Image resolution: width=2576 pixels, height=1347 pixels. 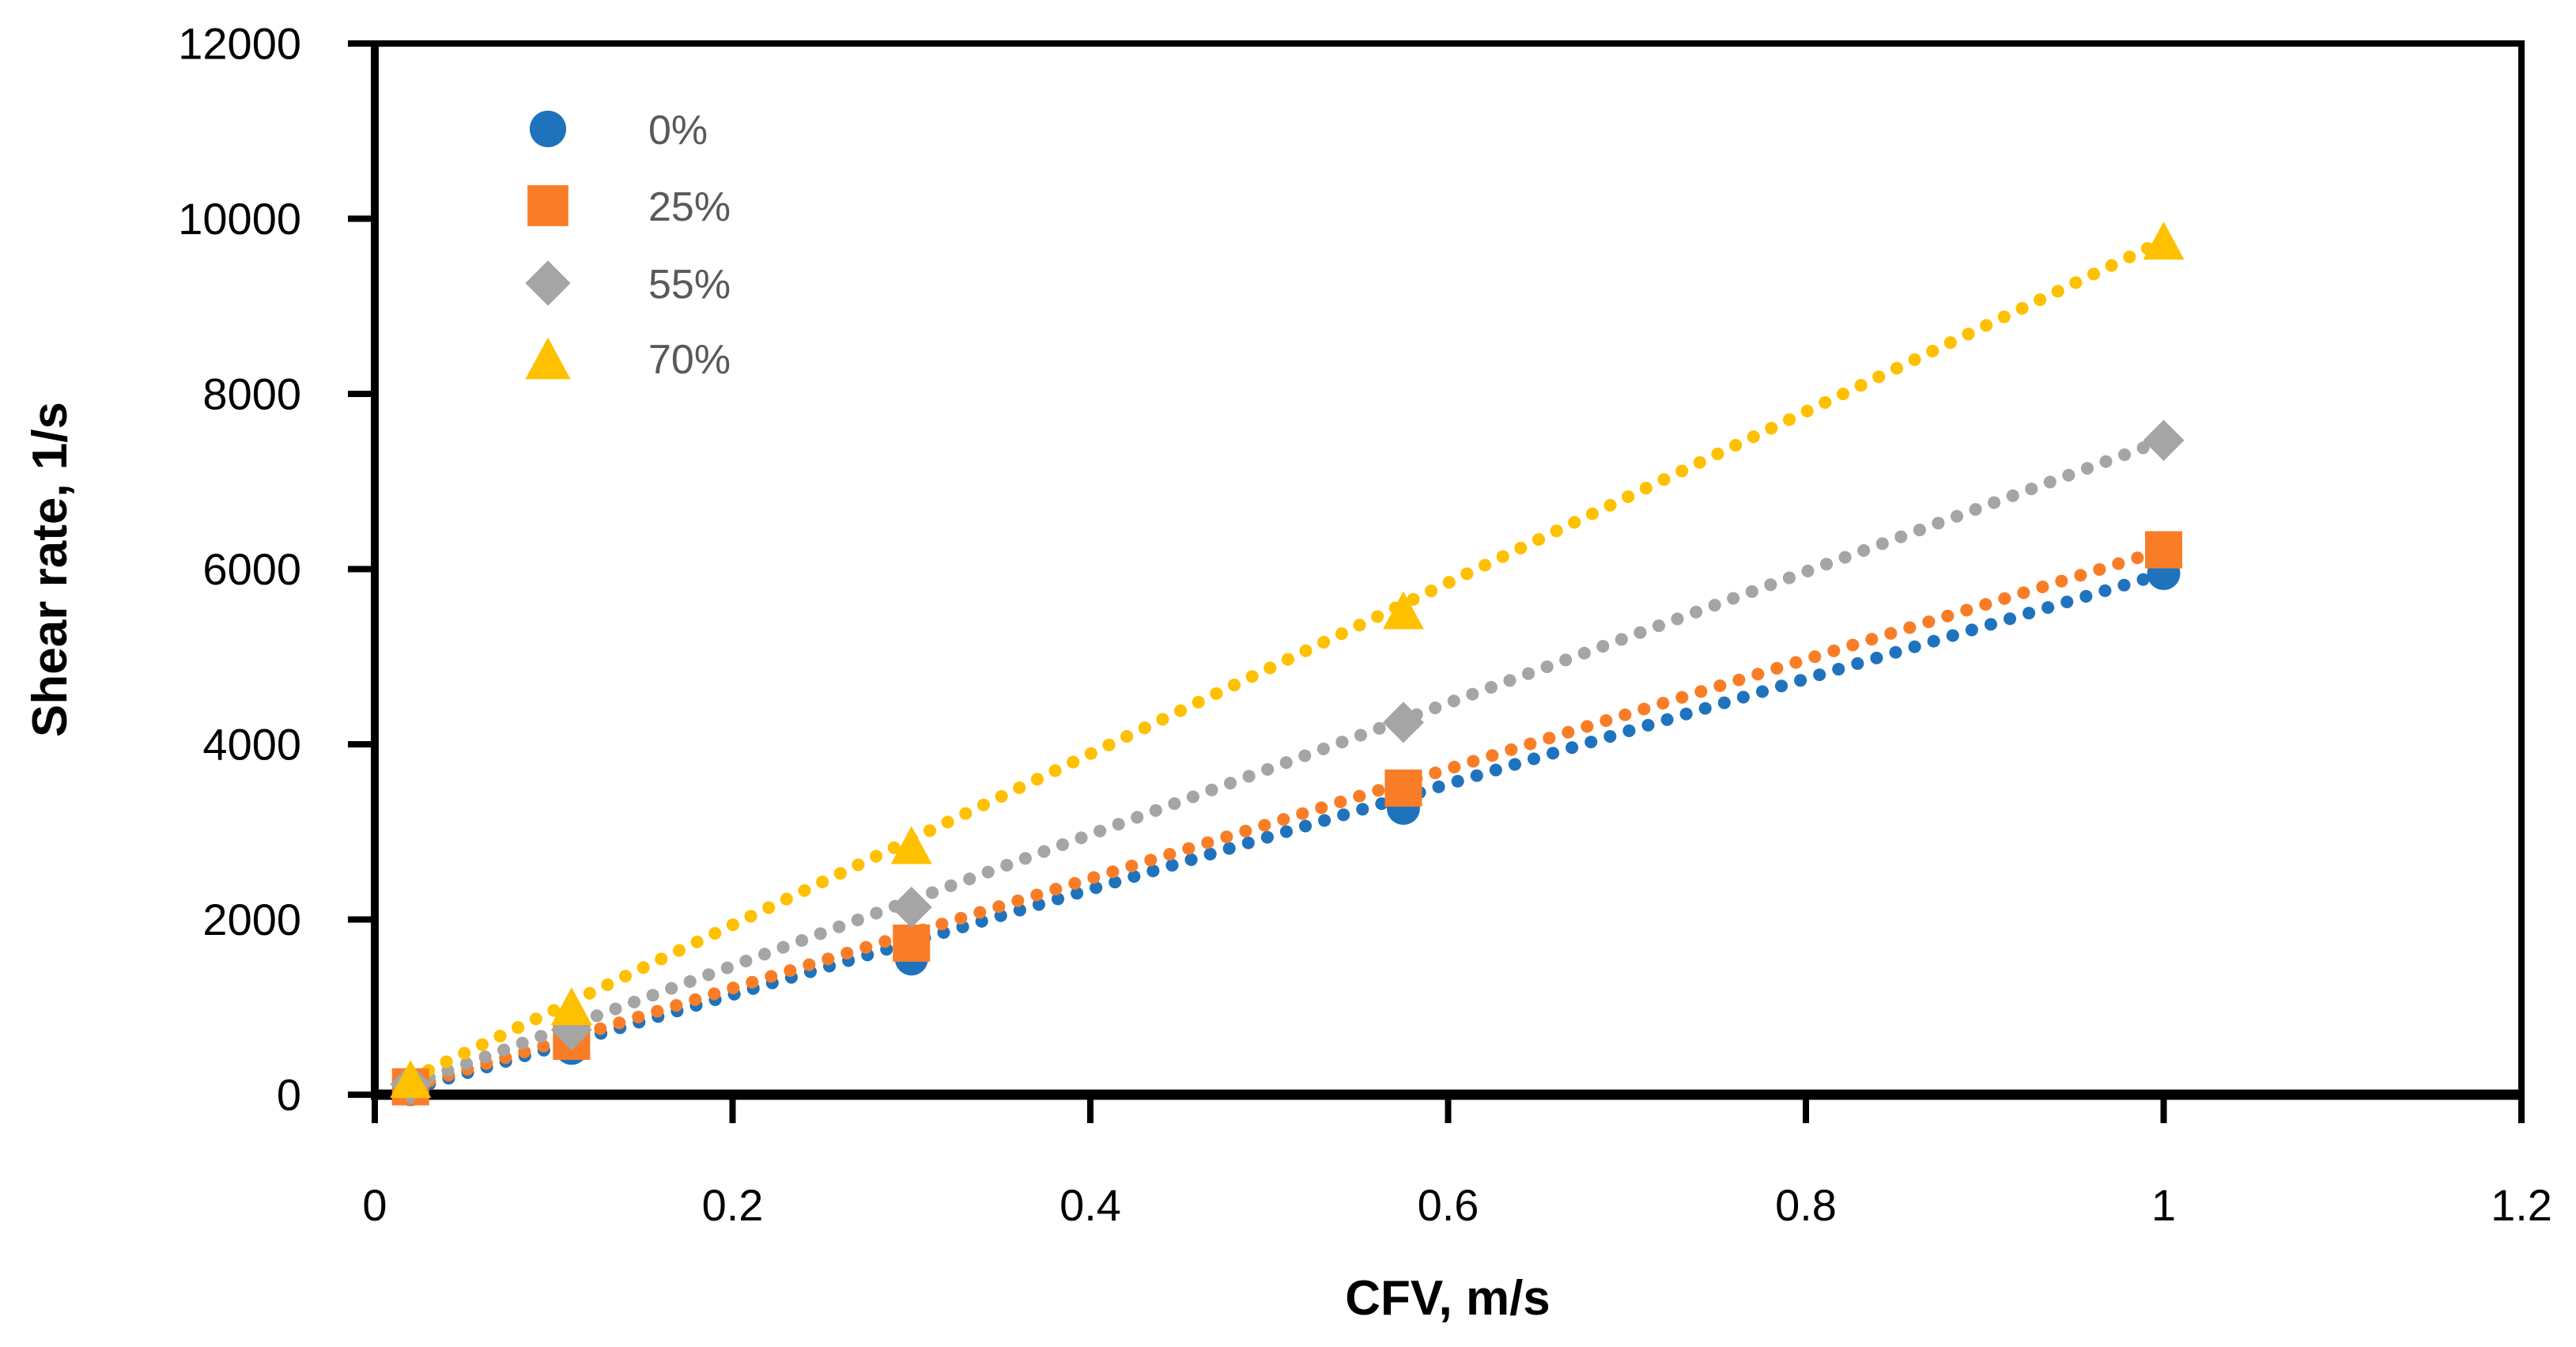 I want to click on data-point-70%-0, so click(x=411, y=1079).